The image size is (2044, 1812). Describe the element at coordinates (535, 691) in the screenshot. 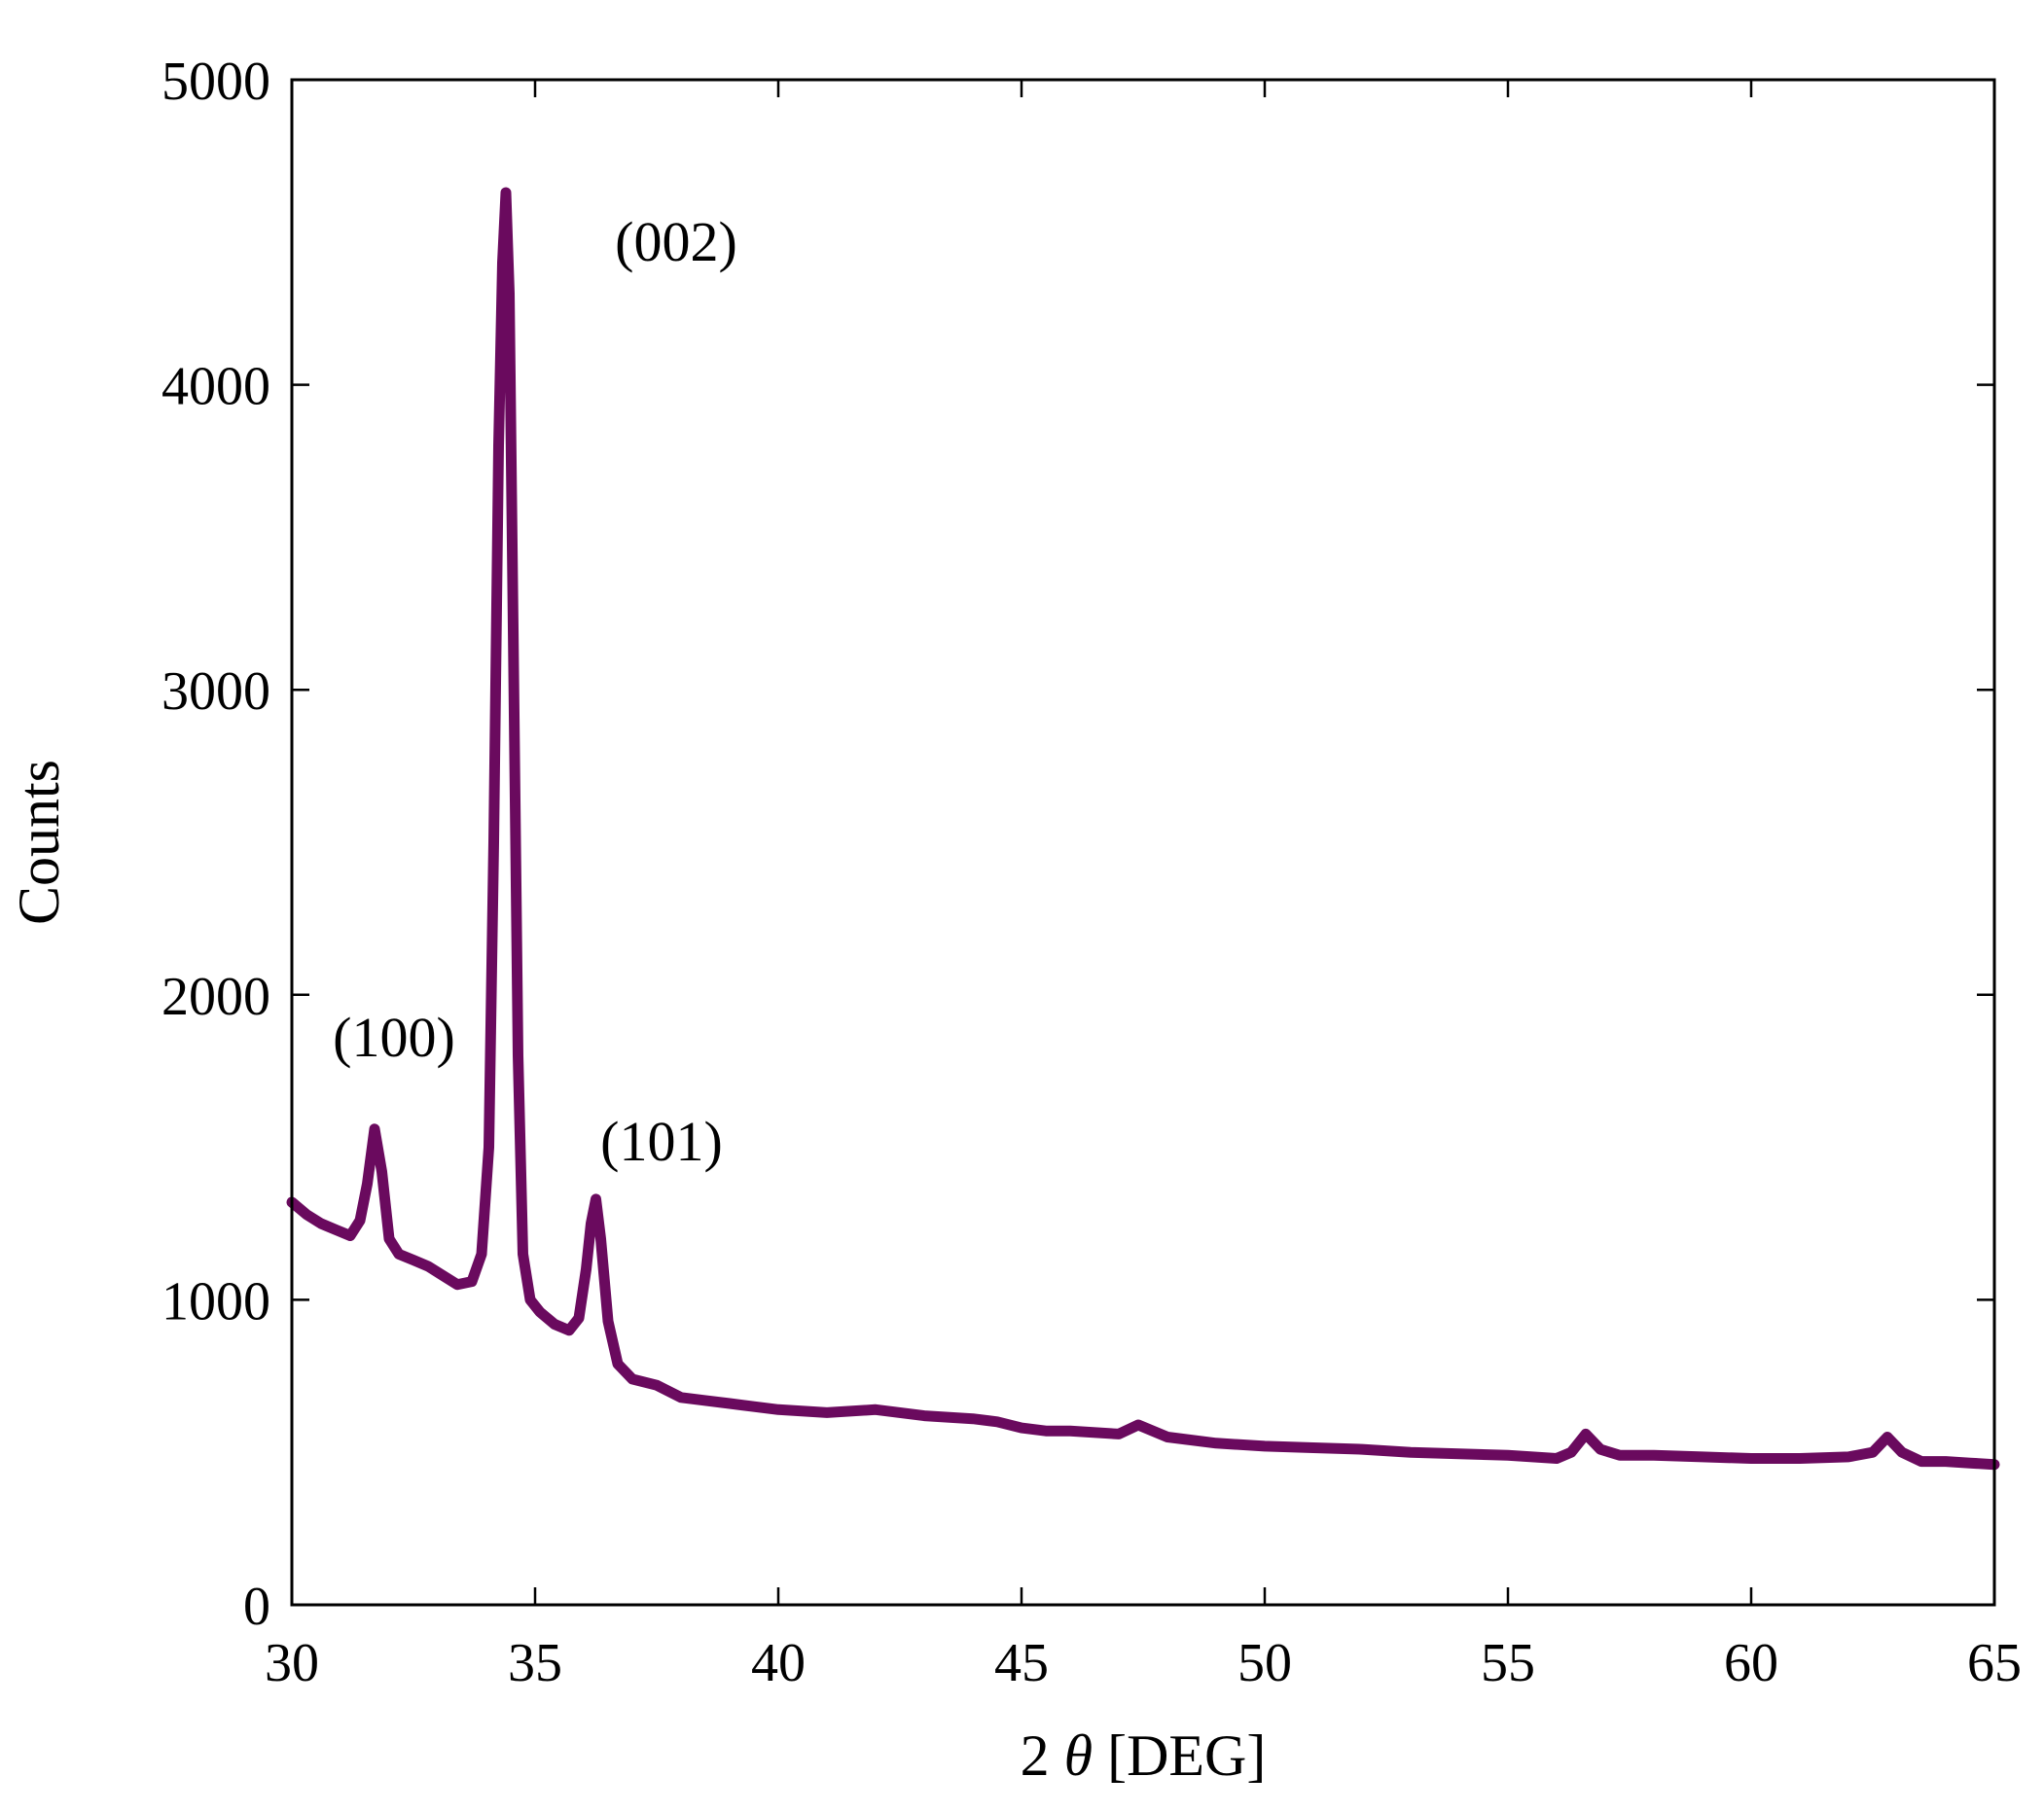

I see `annotation-layer: (100) (002) (101)` at that location.